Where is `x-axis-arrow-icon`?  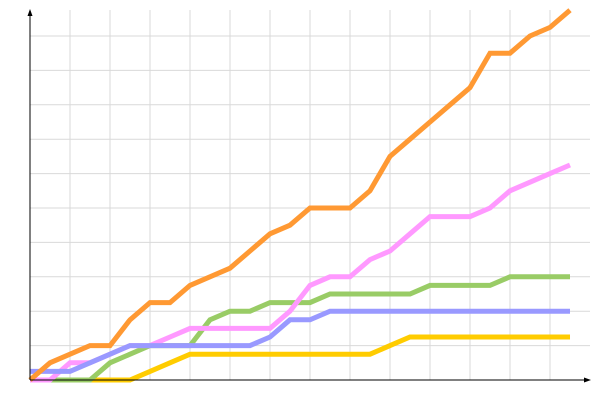
x-axis-arrow-icon is located at coordinates (587, 380).